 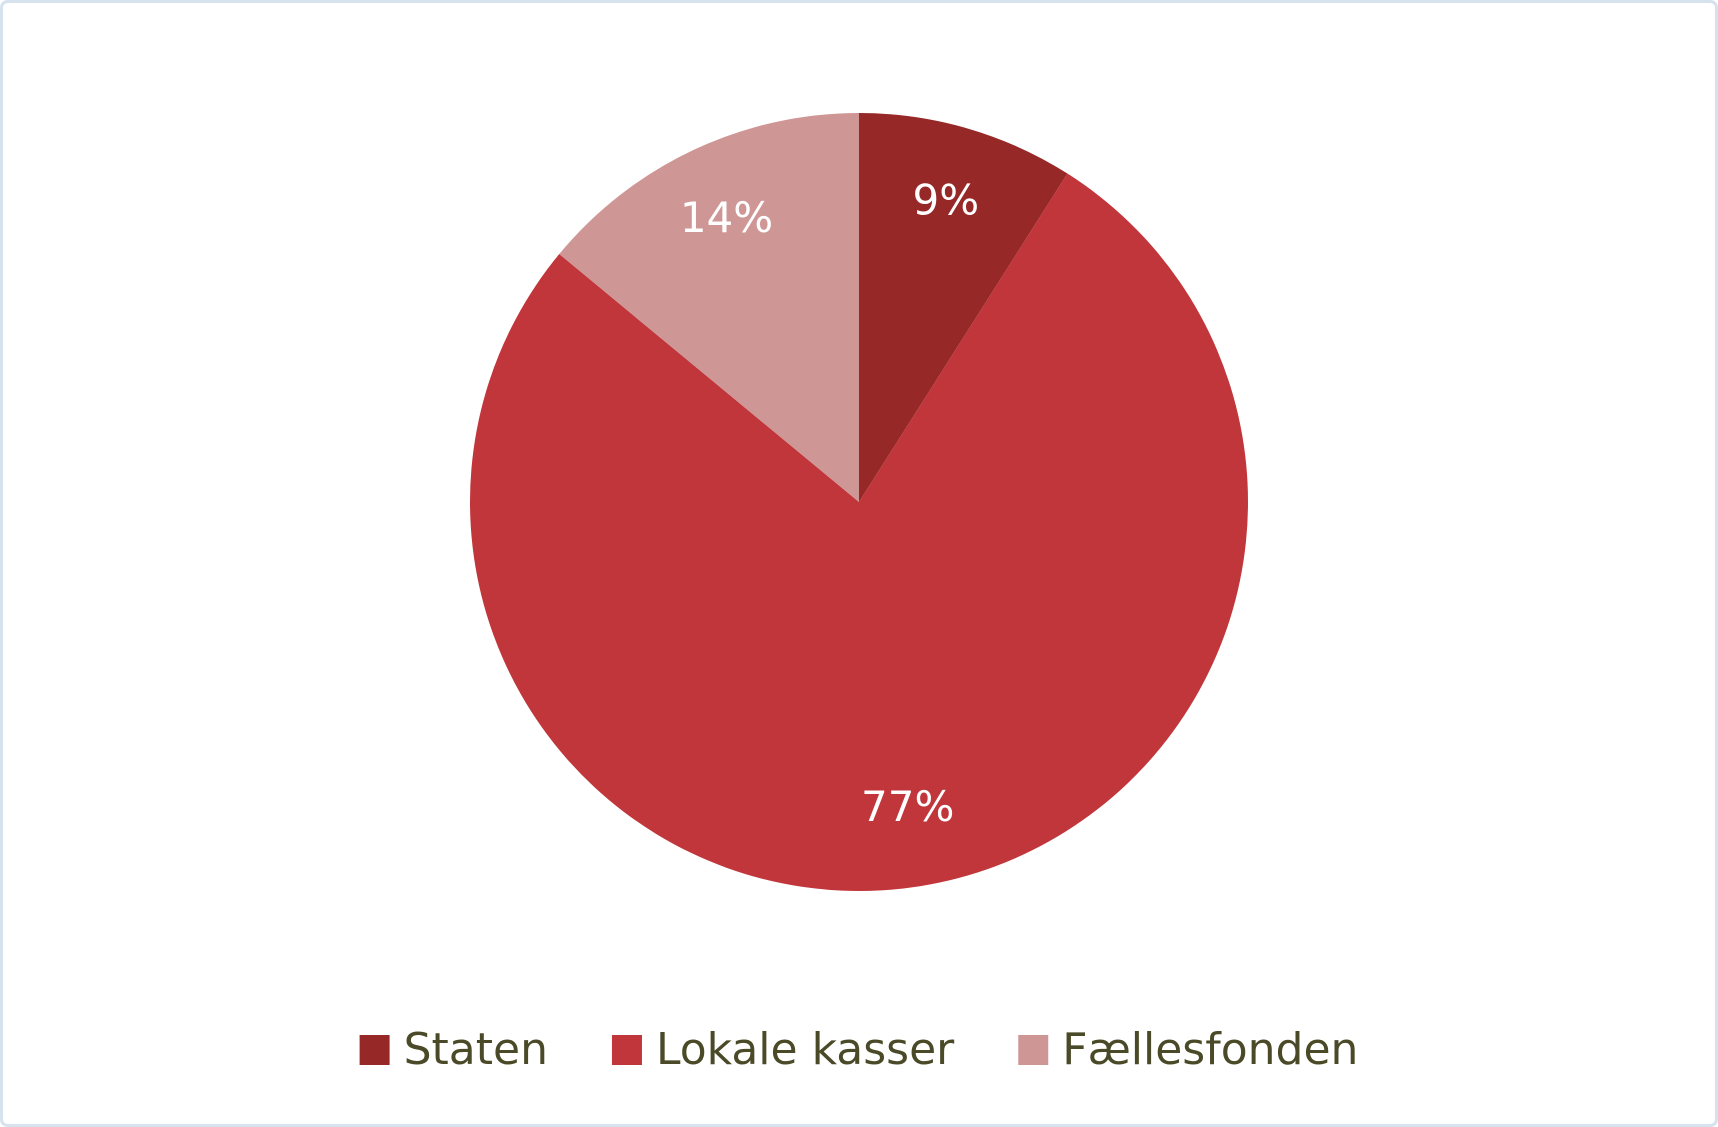 What do you see at coordinates (946, 200) in the screenshot?
I see `data-label: 9%` at bounding box center [946, 200].